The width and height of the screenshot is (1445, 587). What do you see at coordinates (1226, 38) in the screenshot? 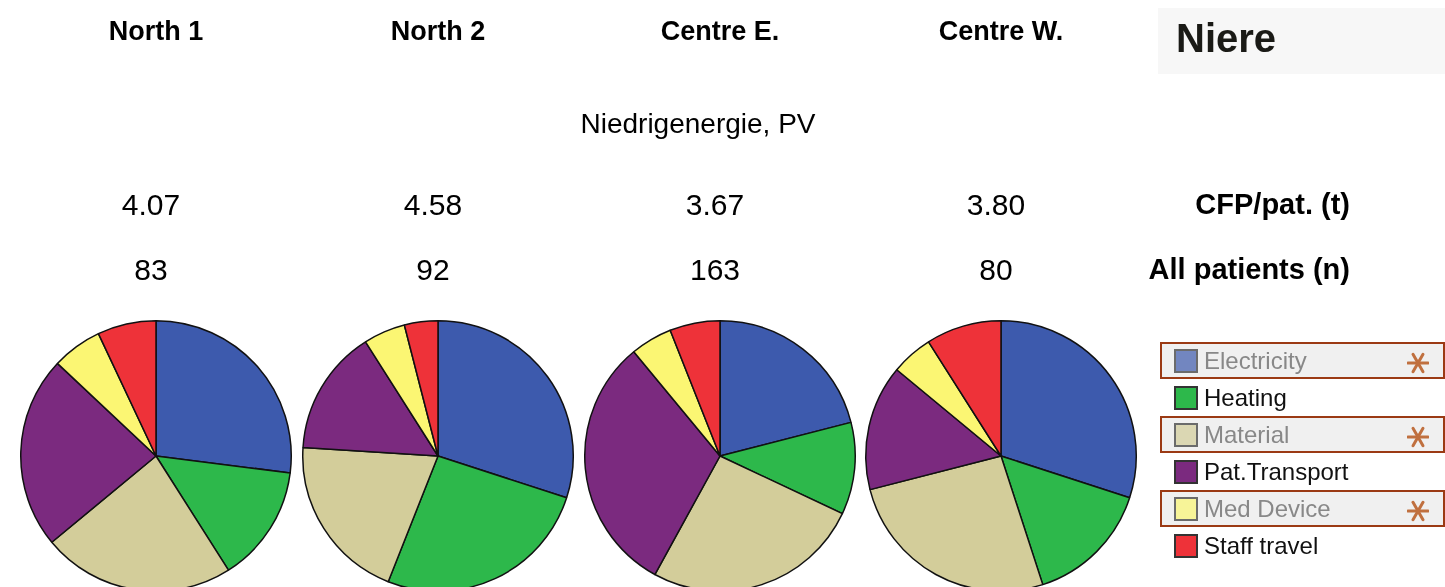
I see `text: Niere` at bounding box center [1226, 38].